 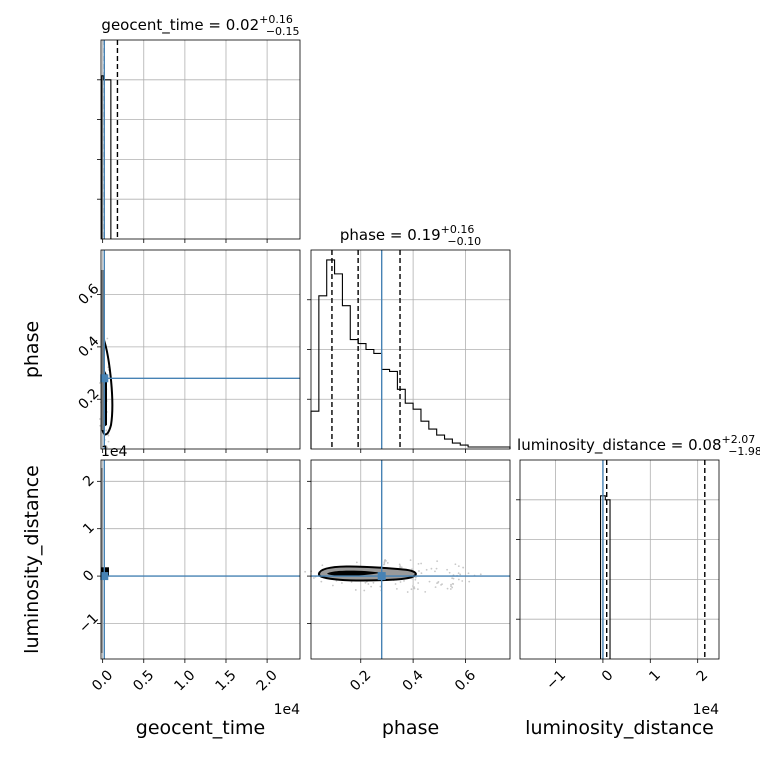 What do you see at coordinates (410, 354) in the screenshot?
I see `histogram-phase` at bounding box center [410, 354].